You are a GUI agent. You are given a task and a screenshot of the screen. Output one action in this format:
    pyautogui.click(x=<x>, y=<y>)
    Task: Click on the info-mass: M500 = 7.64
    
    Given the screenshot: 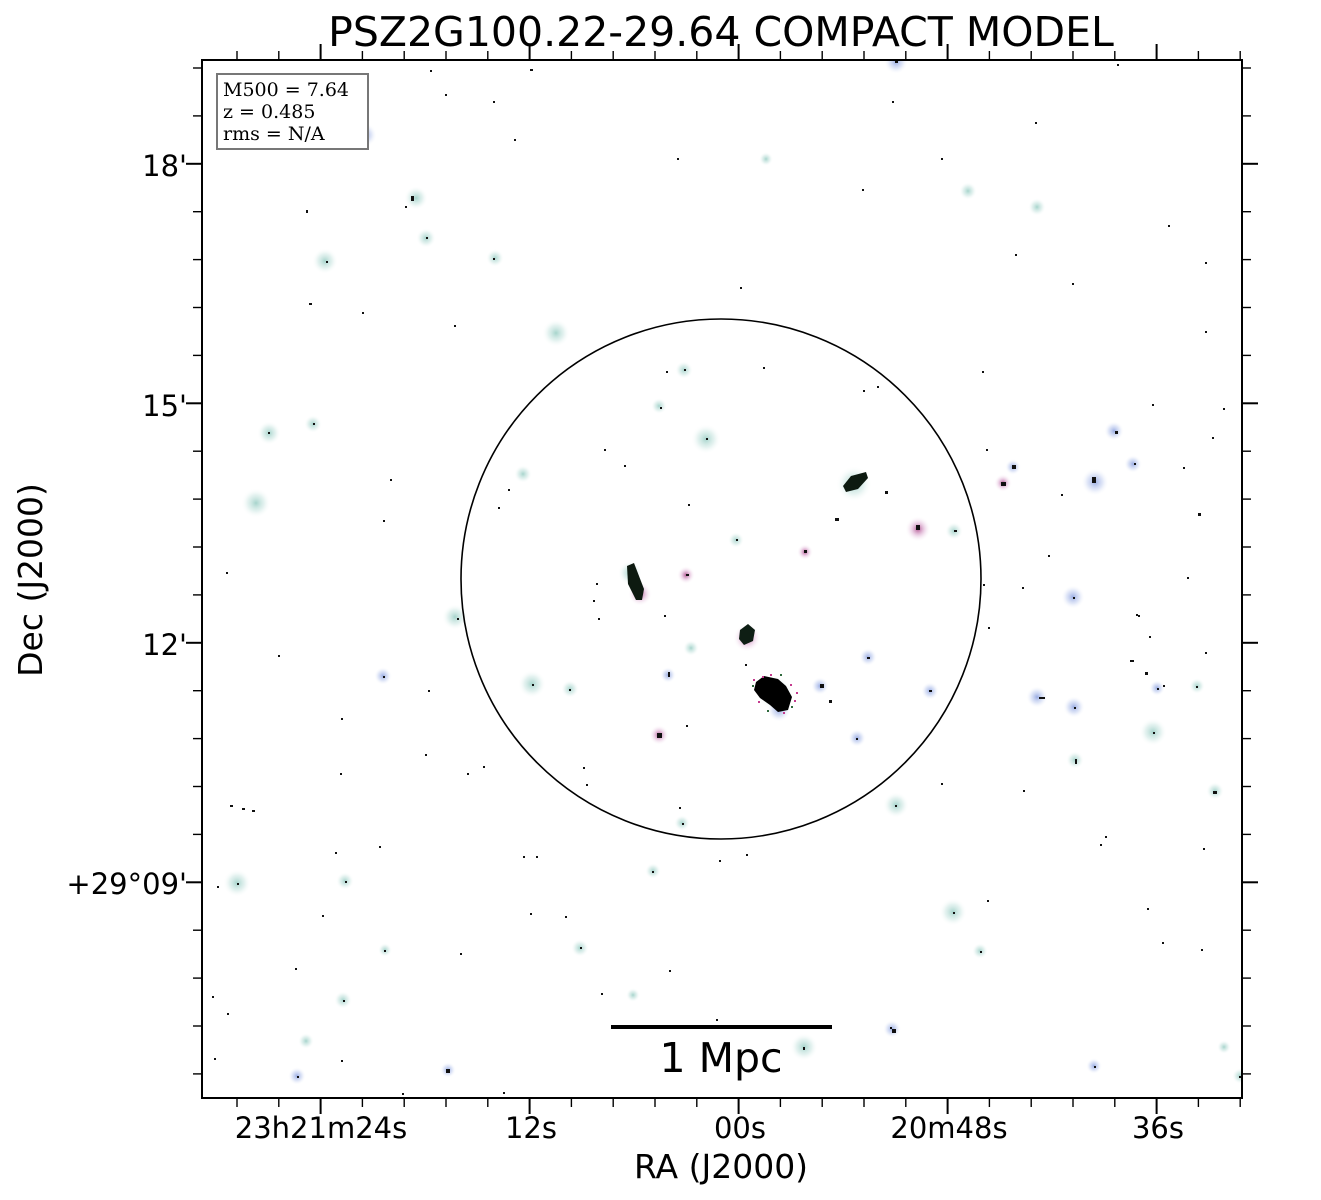 What is the action you would take?
    pyautogui.click(x=286, y=90)
    